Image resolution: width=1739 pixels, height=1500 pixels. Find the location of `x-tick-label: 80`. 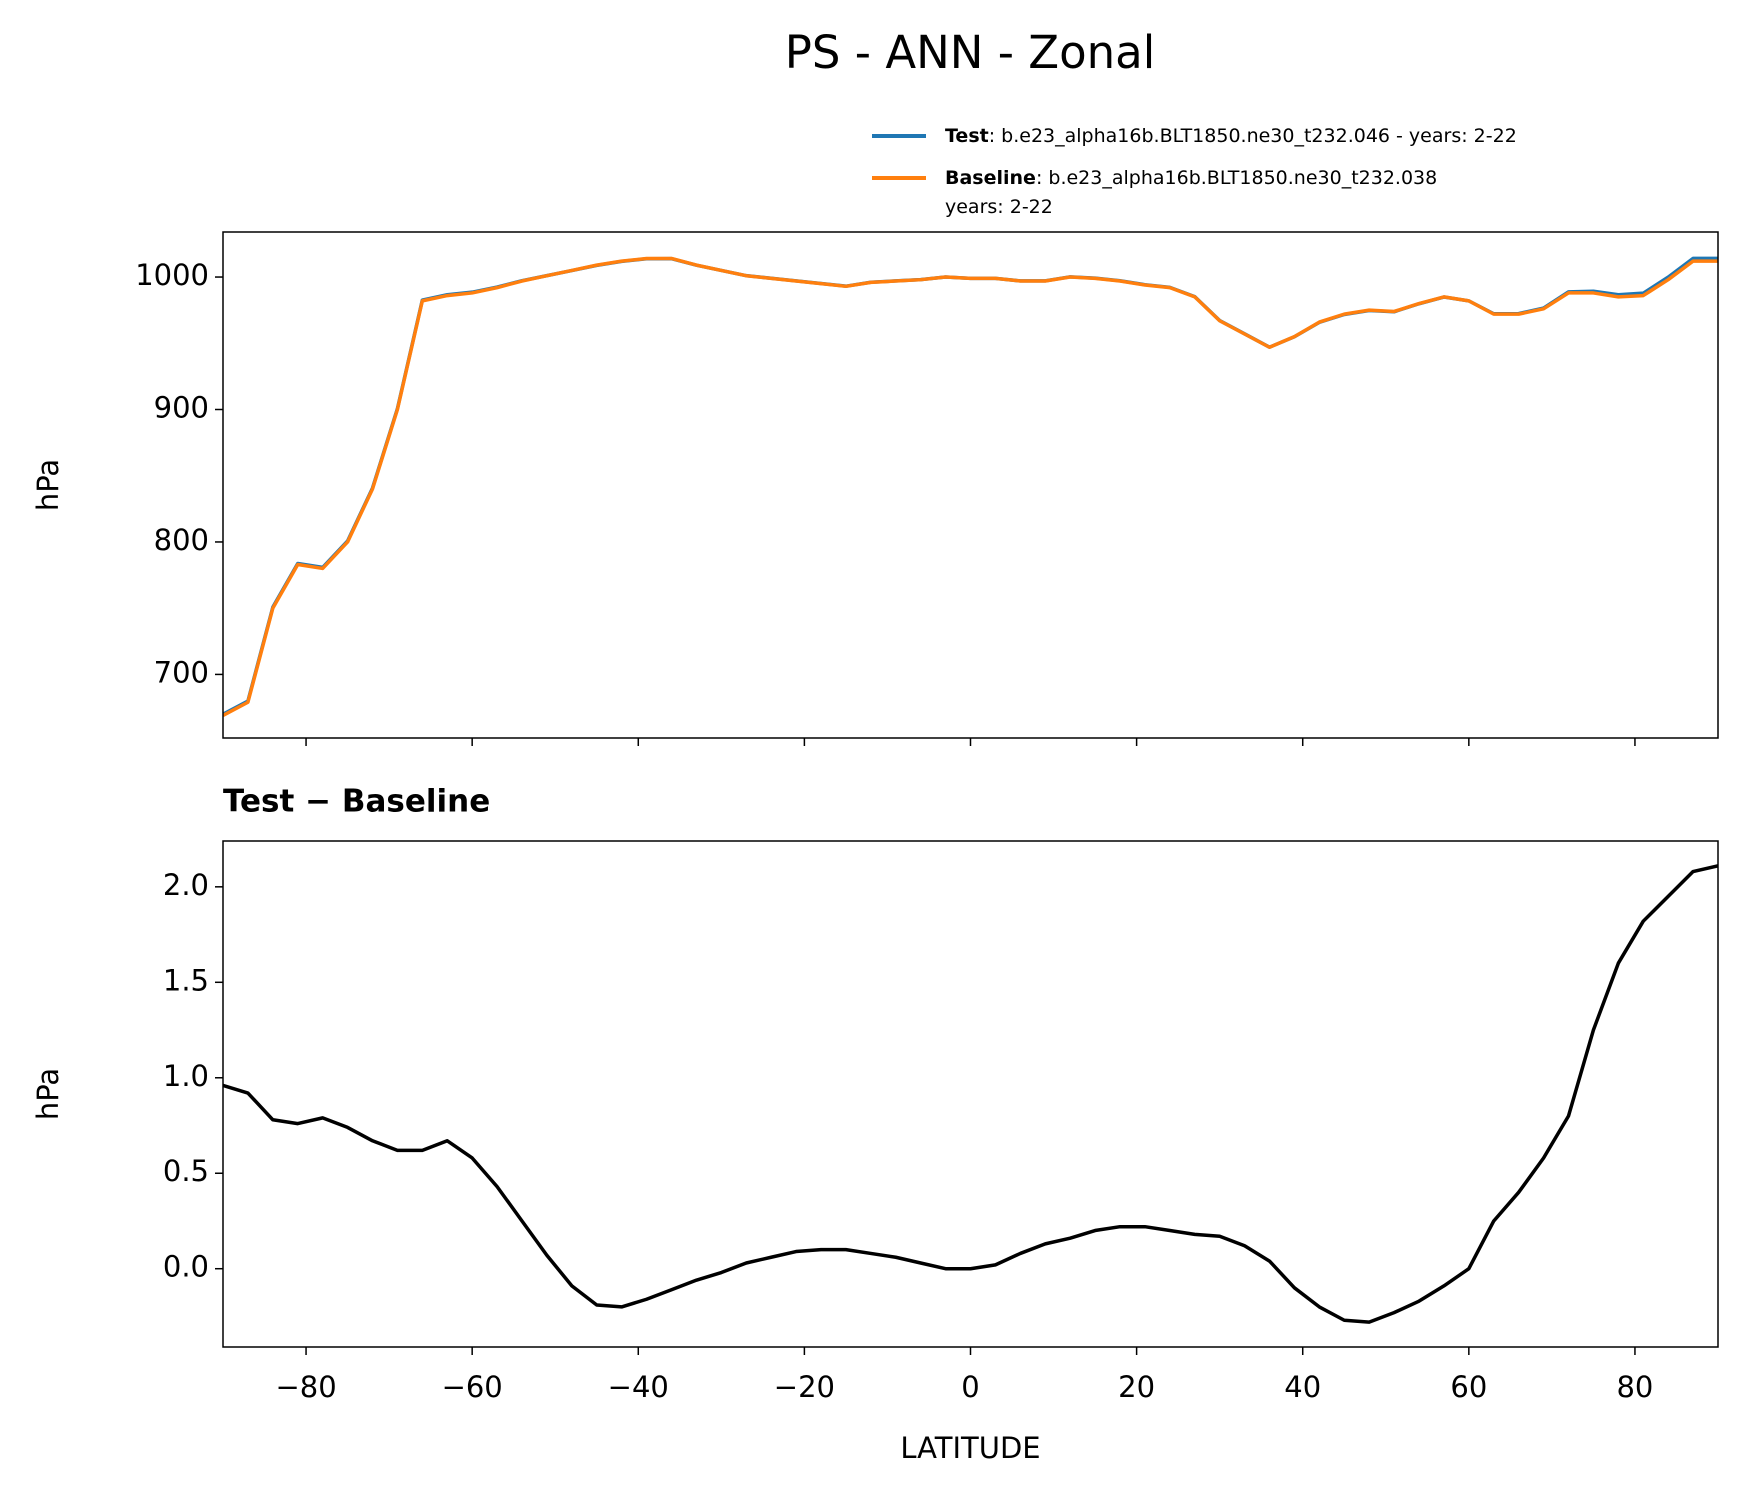

x-tick-label: 80 is located at coordinates (1634, 1387).